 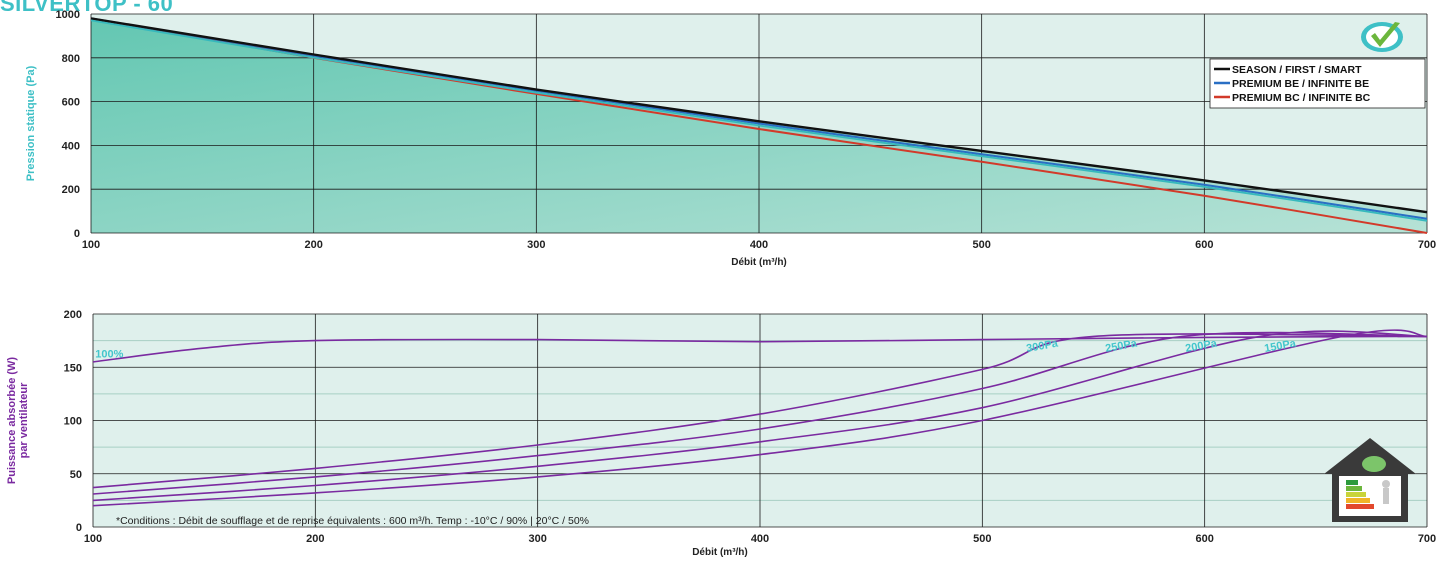 What do you see at coordinates (1297, 70) in the screenshot?
I see `legend-label: SEASON / FIRST / SMART` at bounding box center [1297, 70].